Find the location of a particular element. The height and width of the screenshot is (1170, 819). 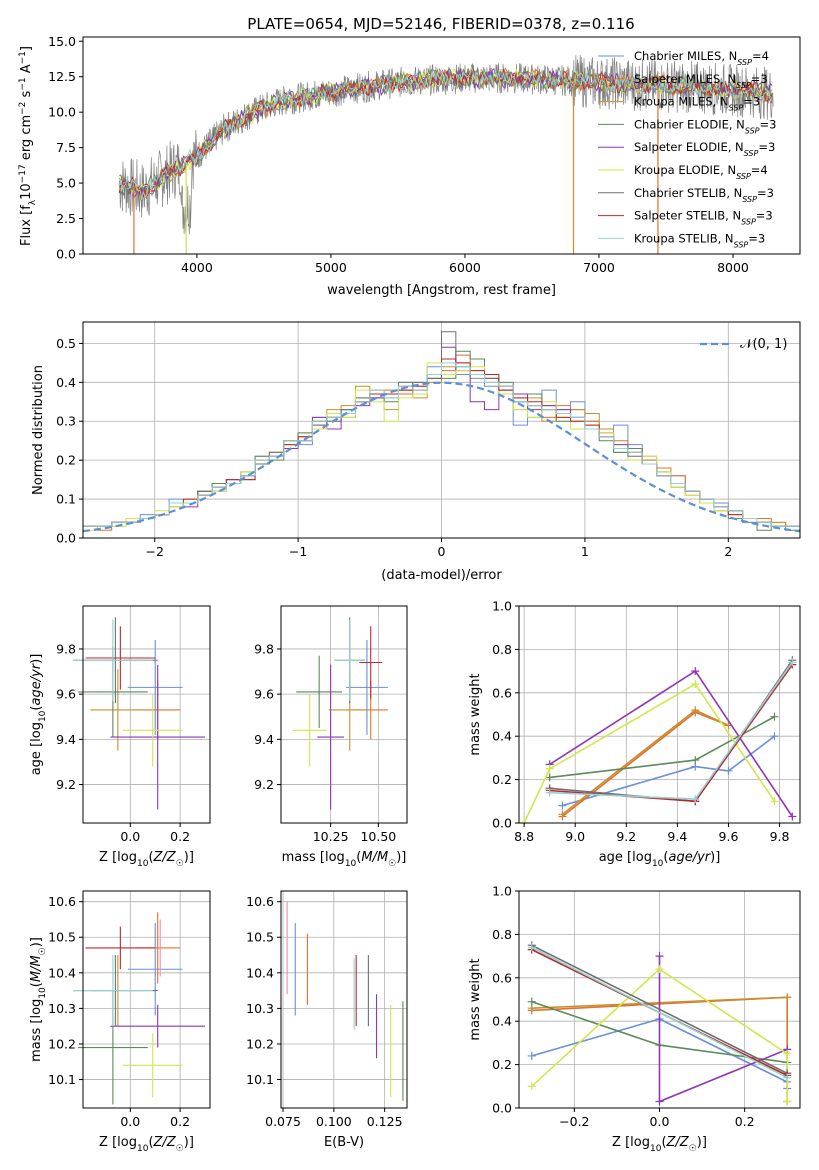

weight-point-chabrier_elodie is located at coordinates (695, 760).